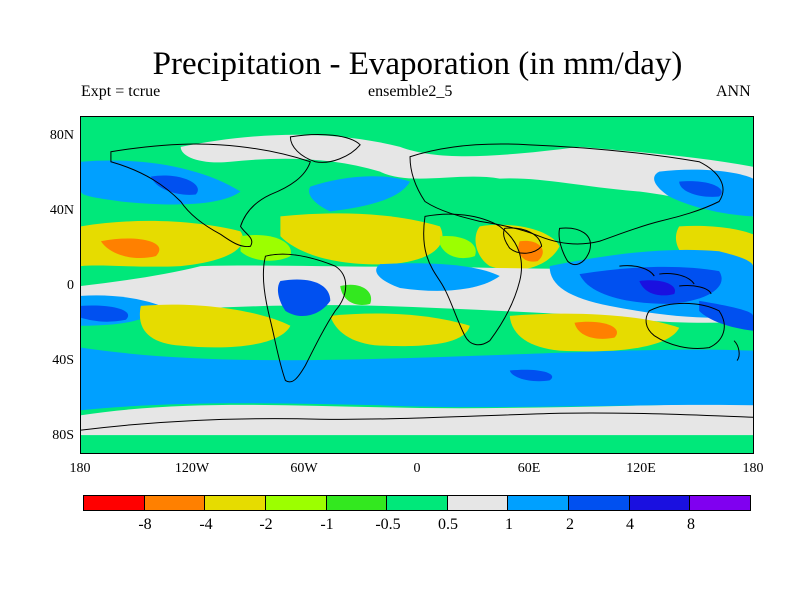  What do you see at coordinates (417, 421) in the screenshot?
I see `coast-antarctica` at bounding box center [417, 421].